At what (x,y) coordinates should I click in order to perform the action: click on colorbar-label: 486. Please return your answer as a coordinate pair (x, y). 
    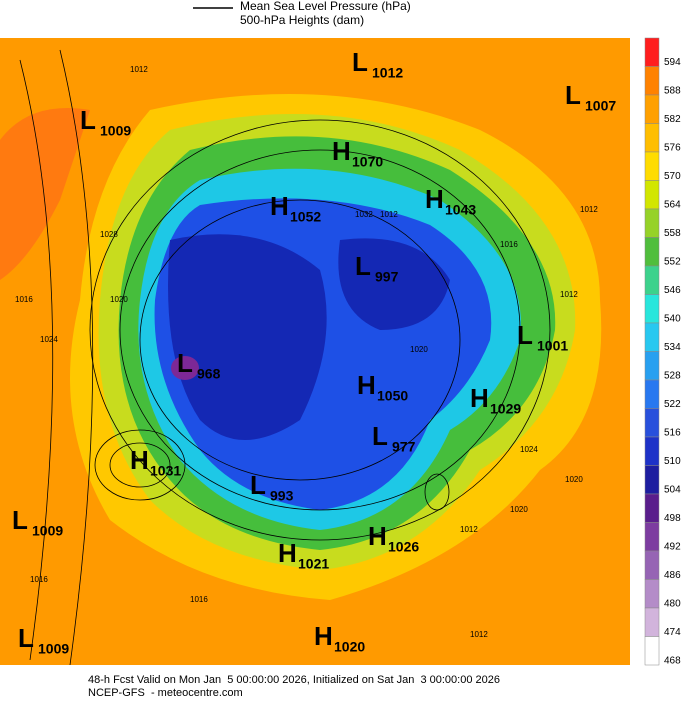
    Looking at the image, I should click on (672, 575).